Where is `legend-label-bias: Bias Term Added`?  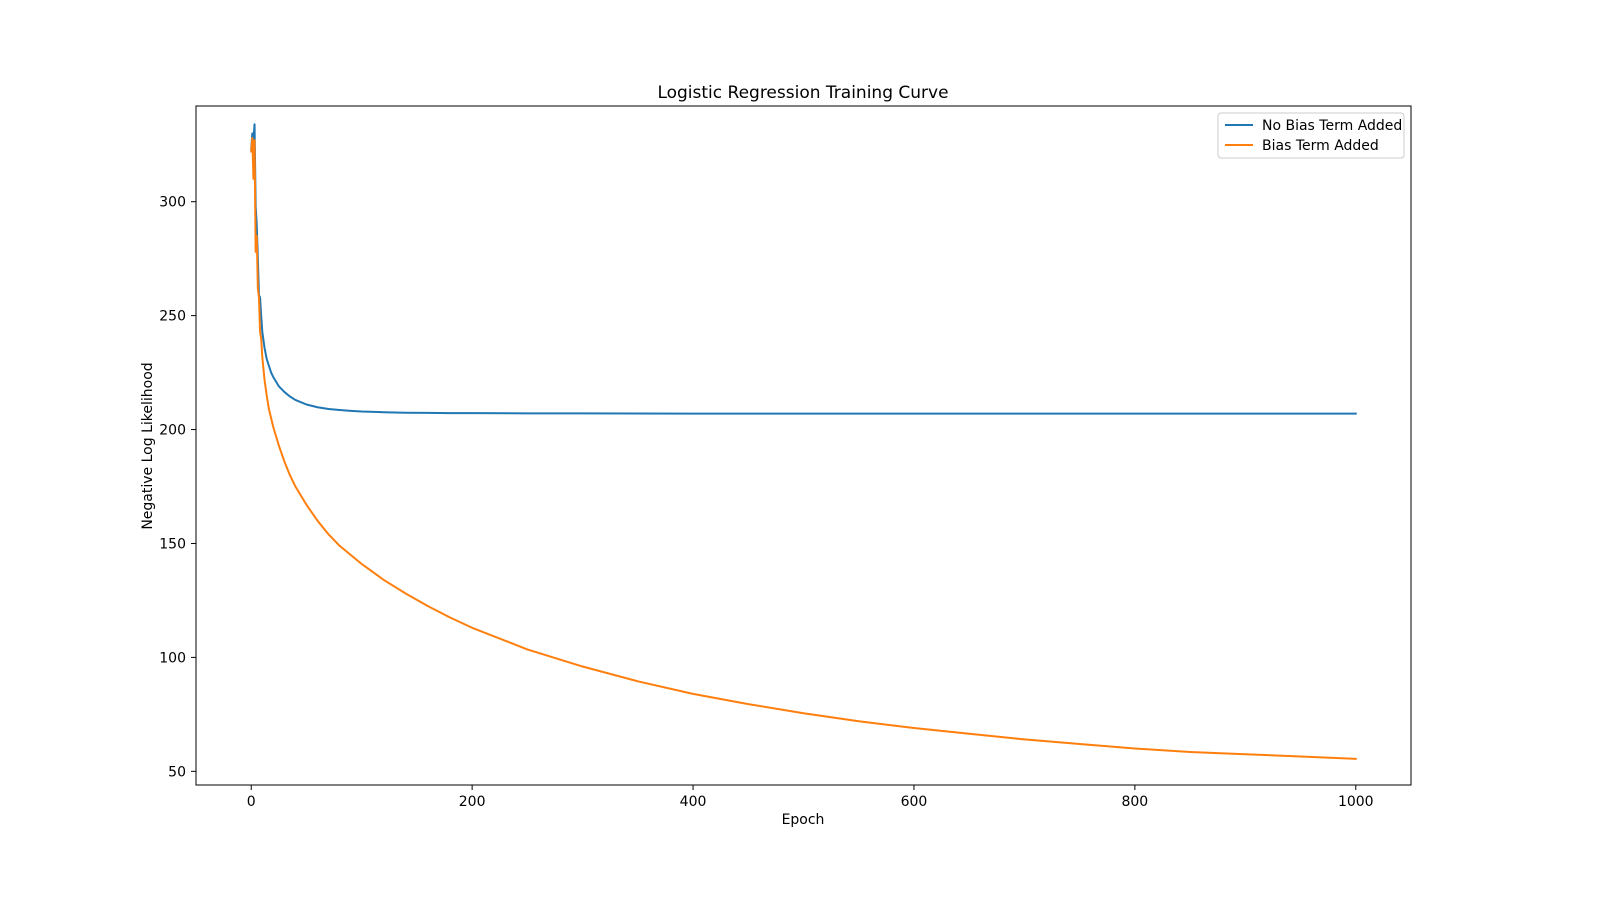
legend-label-bias: Bias Term Added is located at coordinates (1320, 146).